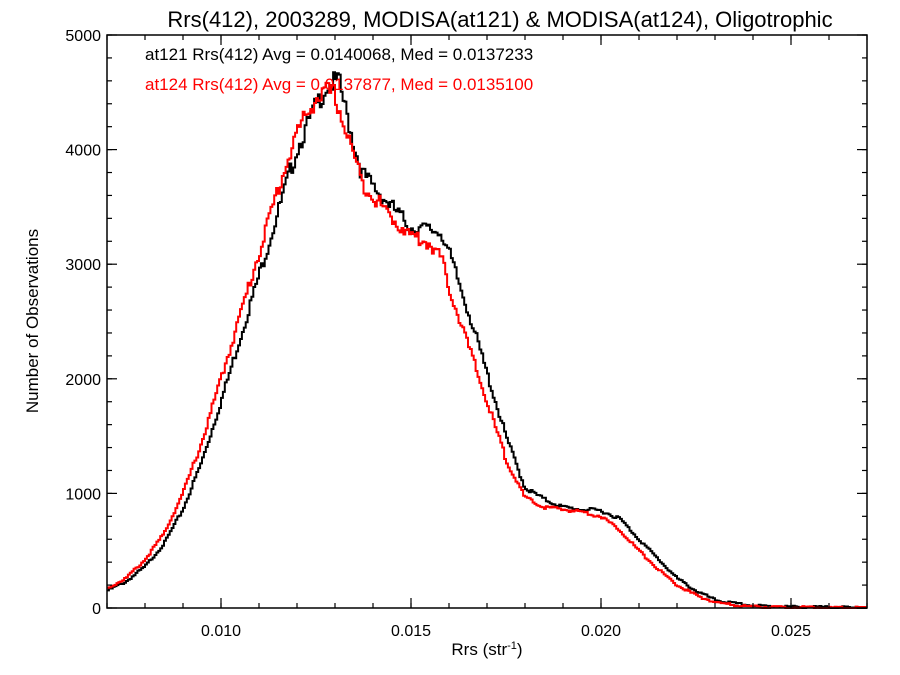  Describe the element at coordinates (83, 151) in the screenshot. I see `y-tick-label: 4000` at that location.